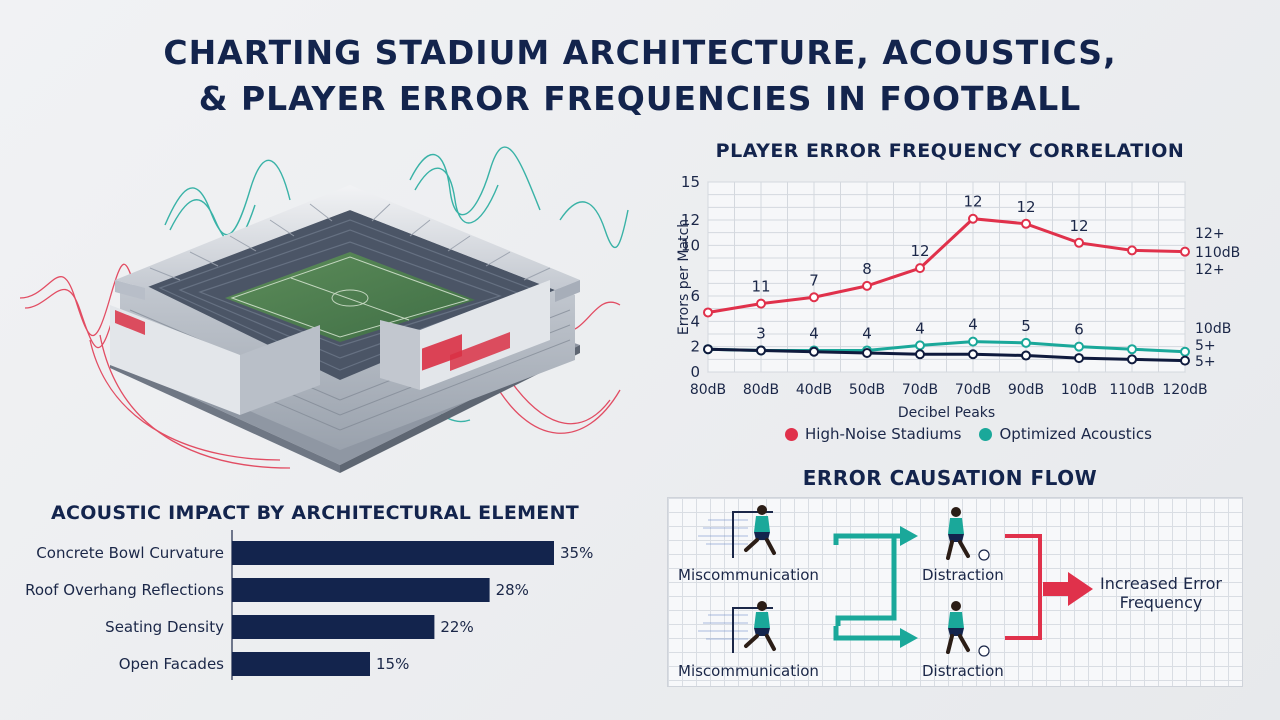 The image size is (1280, 720). I want to click on legend-item-optimized: Optimized Acoustics, so click(1065, 434).